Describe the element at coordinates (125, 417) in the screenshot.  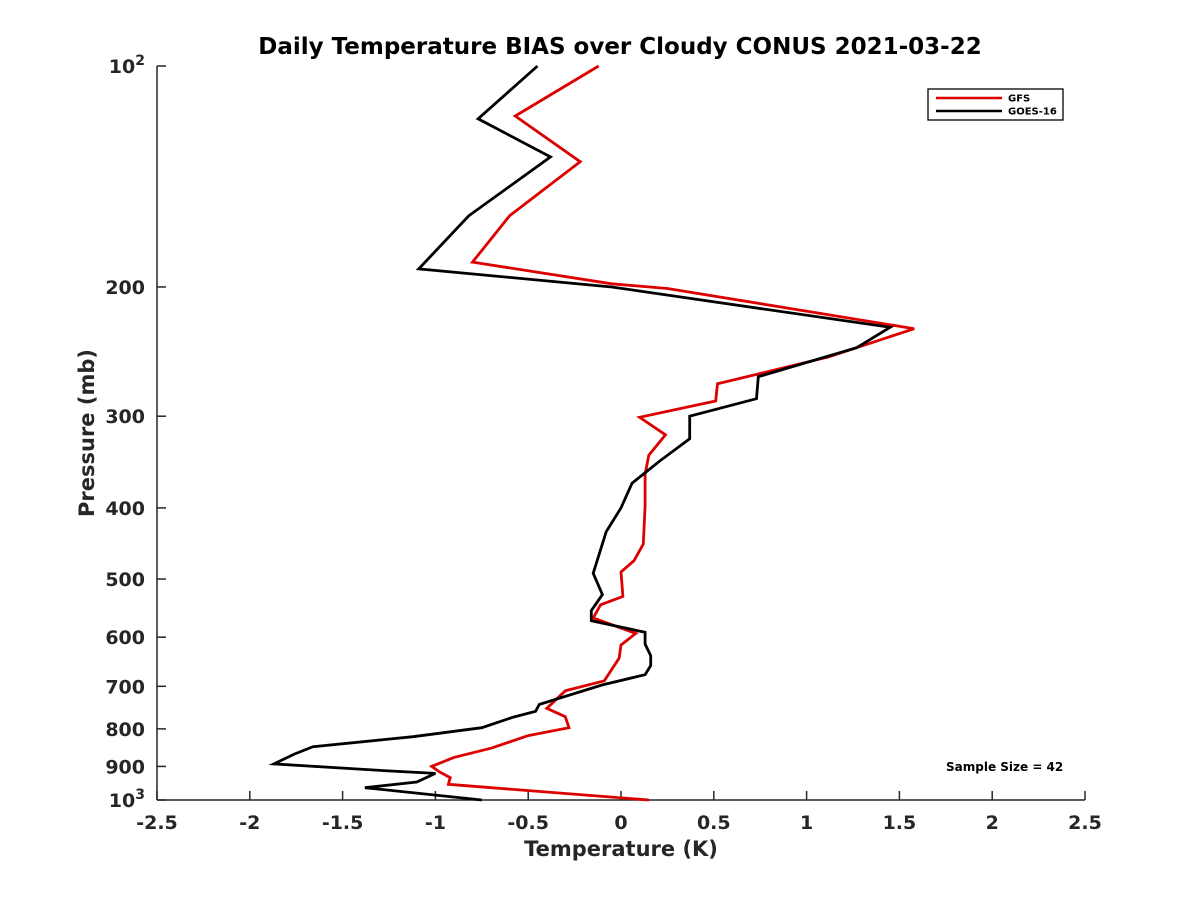
I see `y-tick-label: 300` at that location.